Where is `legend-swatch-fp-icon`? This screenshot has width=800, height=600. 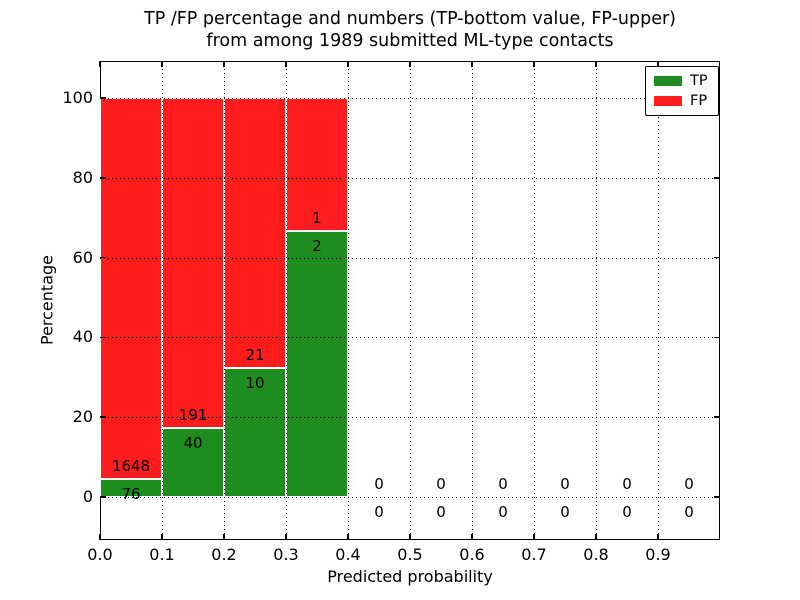
legend-swatch-fp-icon is located at coordinates (668, 100).